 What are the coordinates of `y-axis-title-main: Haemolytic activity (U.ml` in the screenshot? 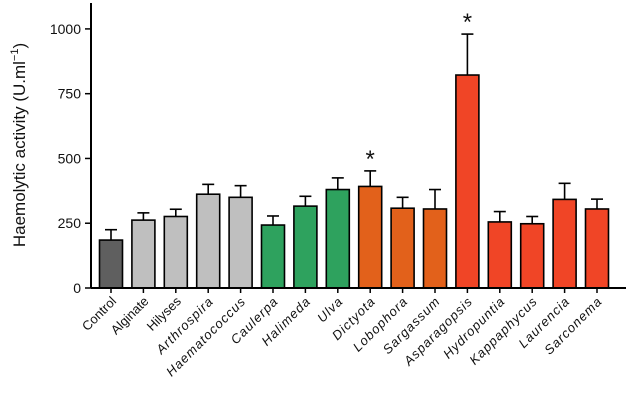 It's located at (19, 154).